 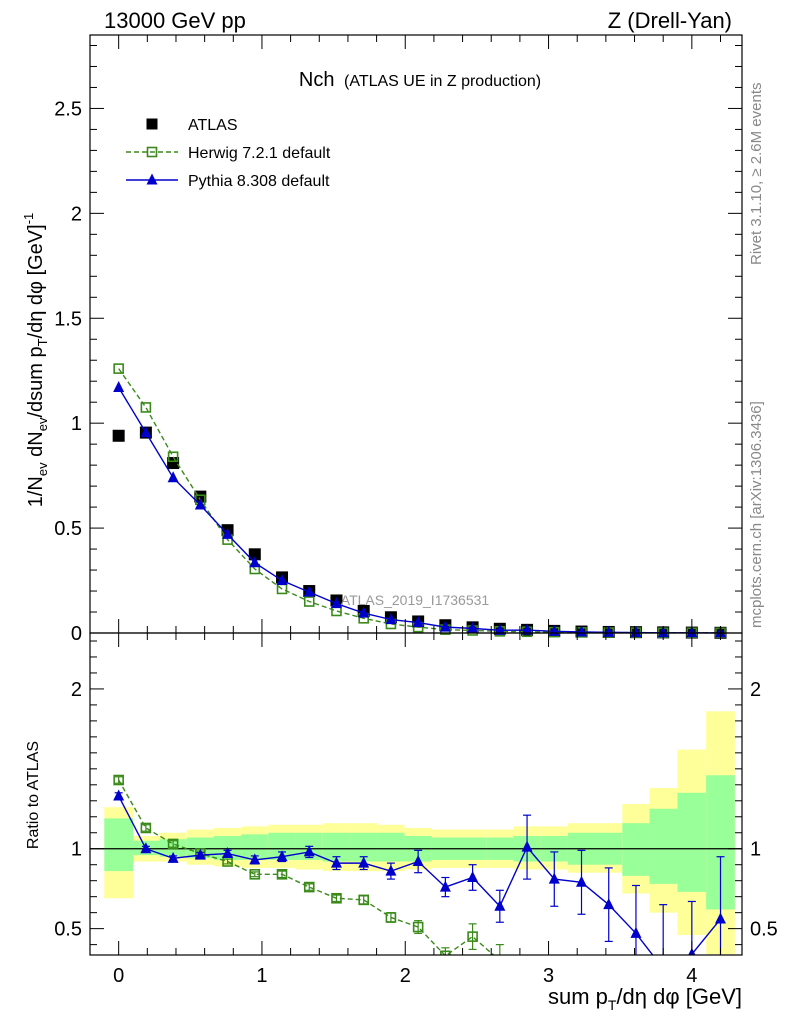 I want to click on ratio-y-tick-label-right-1: 1, so click(x=755, y=850).